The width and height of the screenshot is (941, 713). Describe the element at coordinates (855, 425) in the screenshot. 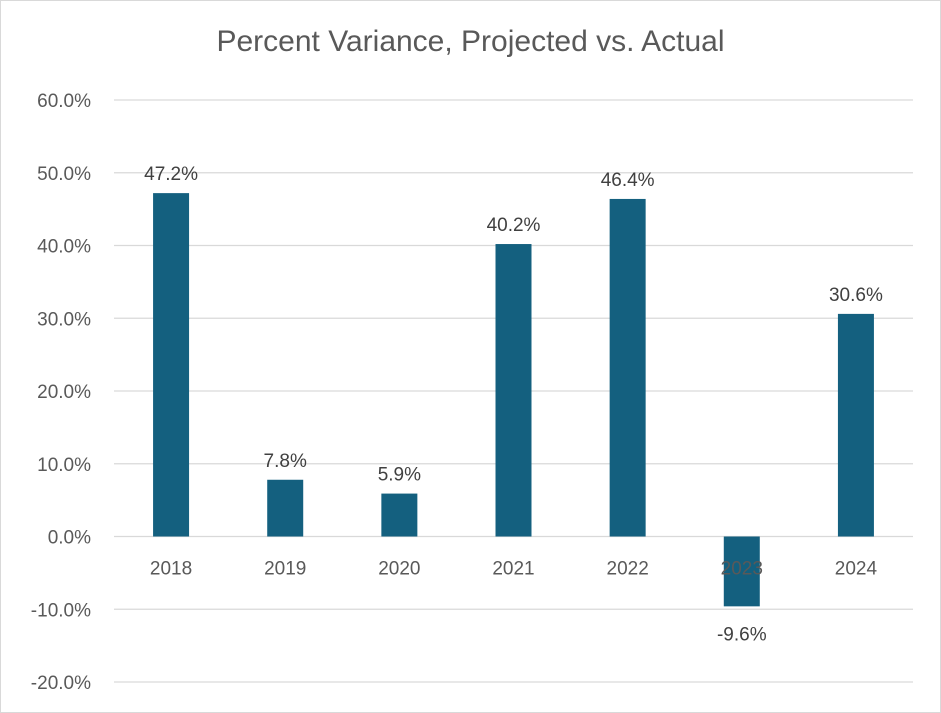

I see `bar-2024` at that location.